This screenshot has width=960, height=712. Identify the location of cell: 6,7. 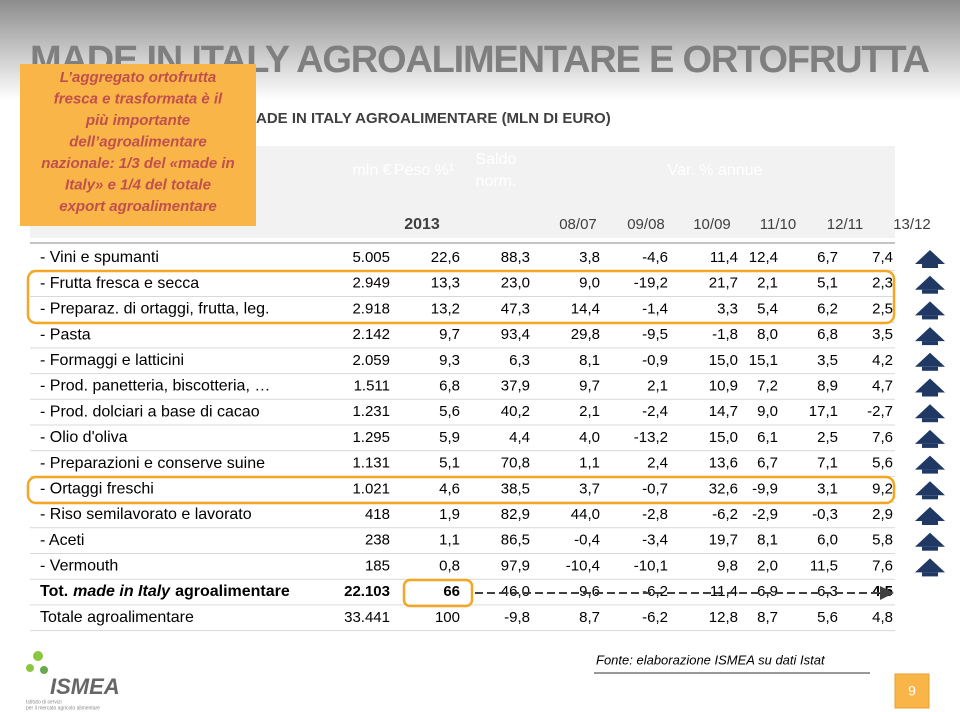
(827, 257).